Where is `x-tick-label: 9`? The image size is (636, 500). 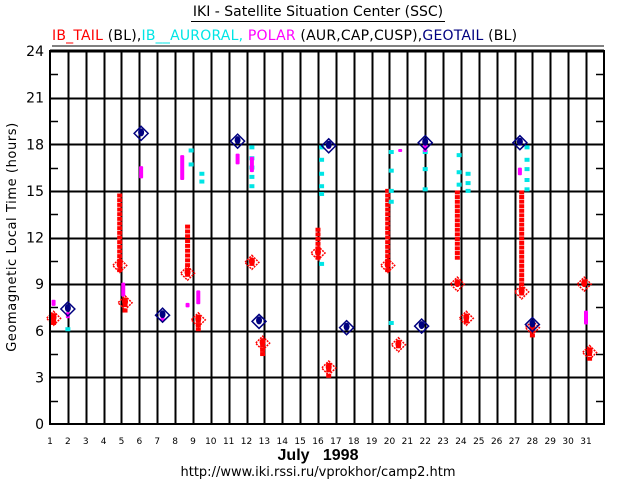 x-tick-label: 9 is located at coordinates (193, 442).